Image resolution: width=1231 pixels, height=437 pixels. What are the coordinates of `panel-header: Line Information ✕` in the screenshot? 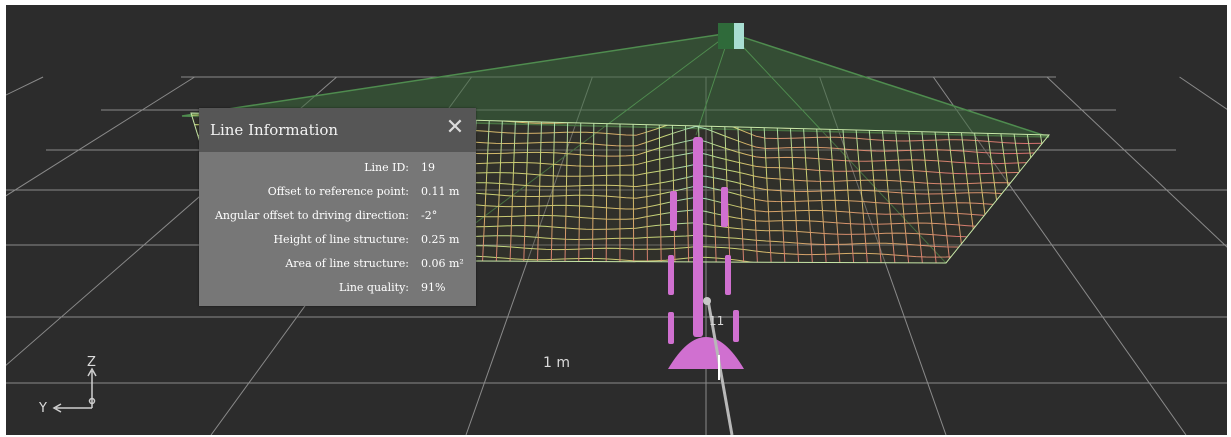 It's located at (337, 130).